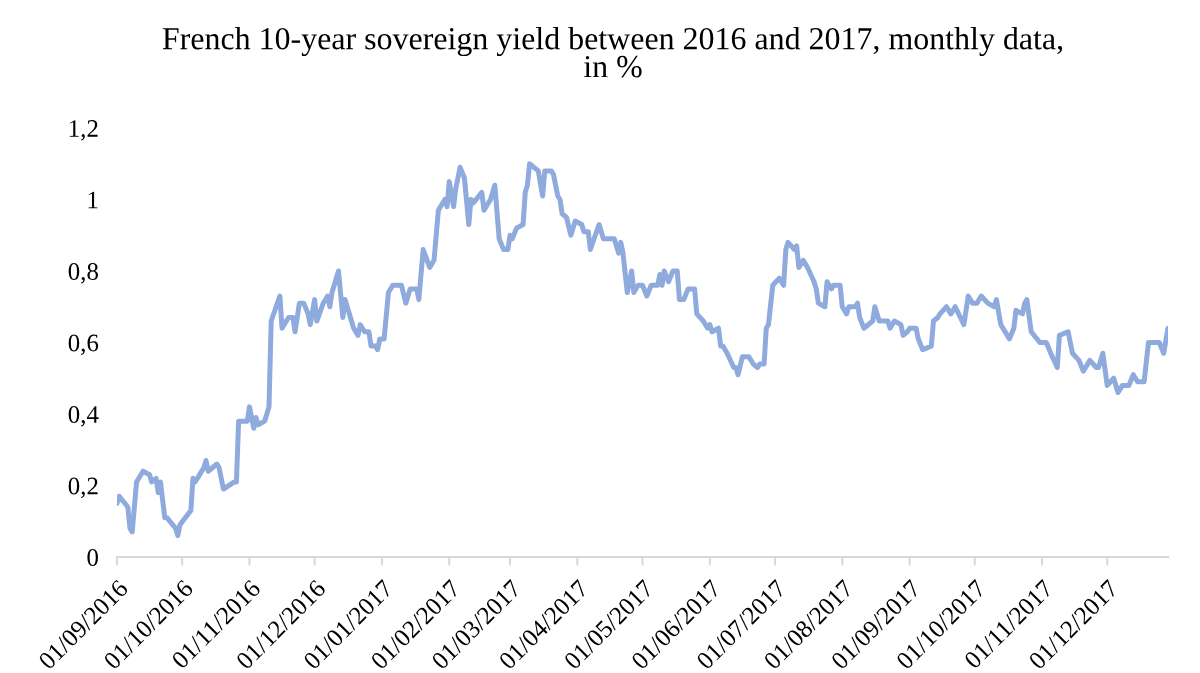 The image size is (1200, 673). Describe the element at coordinates (83, 130) in the screenshot. I see `y-tick-label: 1,2` at that location.